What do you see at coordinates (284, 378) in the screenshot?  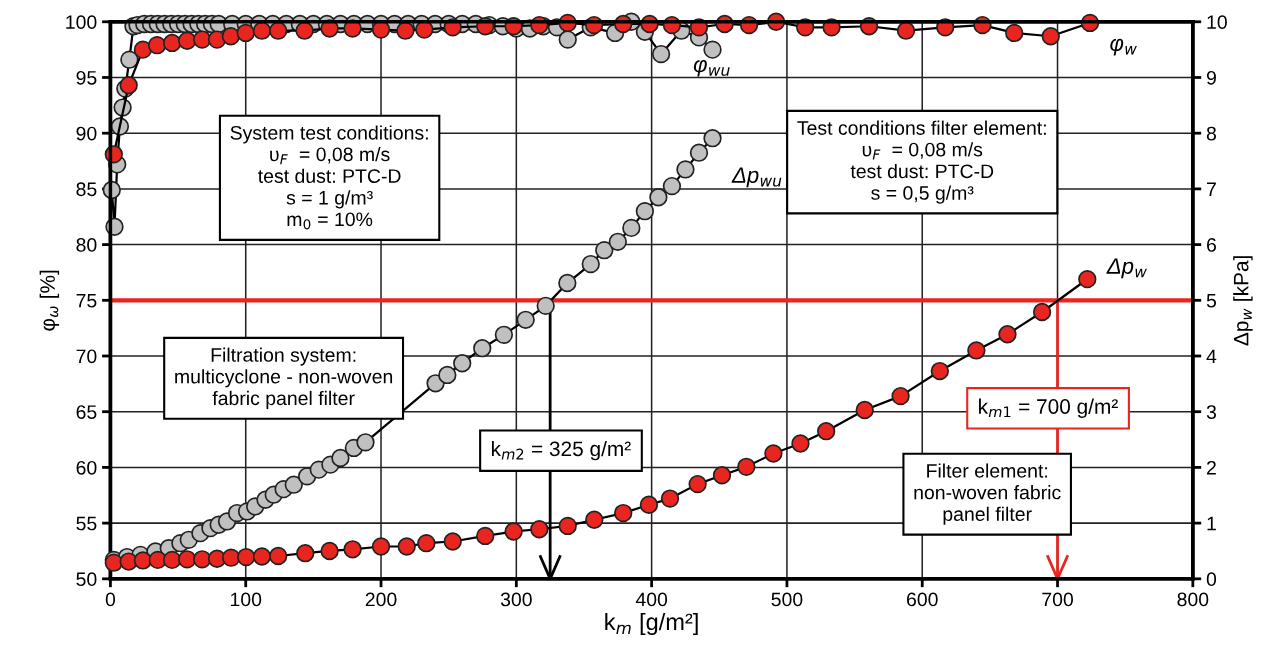 I see `annotation: Filtration system: multicyclone - non-woven fabric panel filter` at bounding box center [284, 378].